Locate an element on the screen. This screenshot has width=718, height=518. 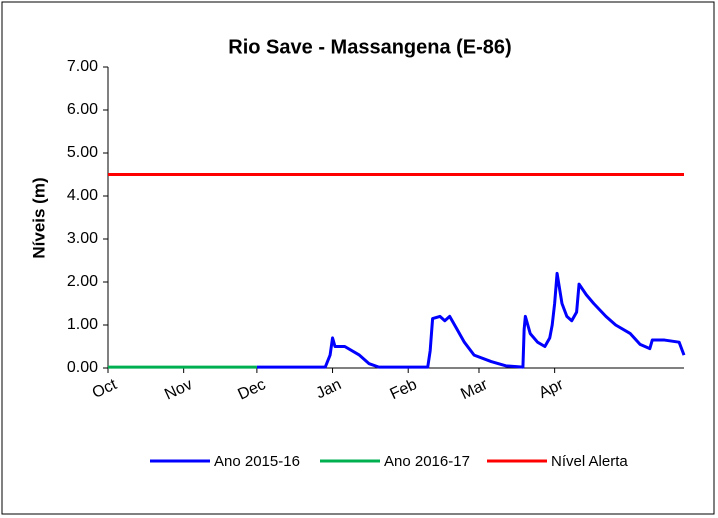
y-tick-label: 6.00 is located at coordinates (82, 109).